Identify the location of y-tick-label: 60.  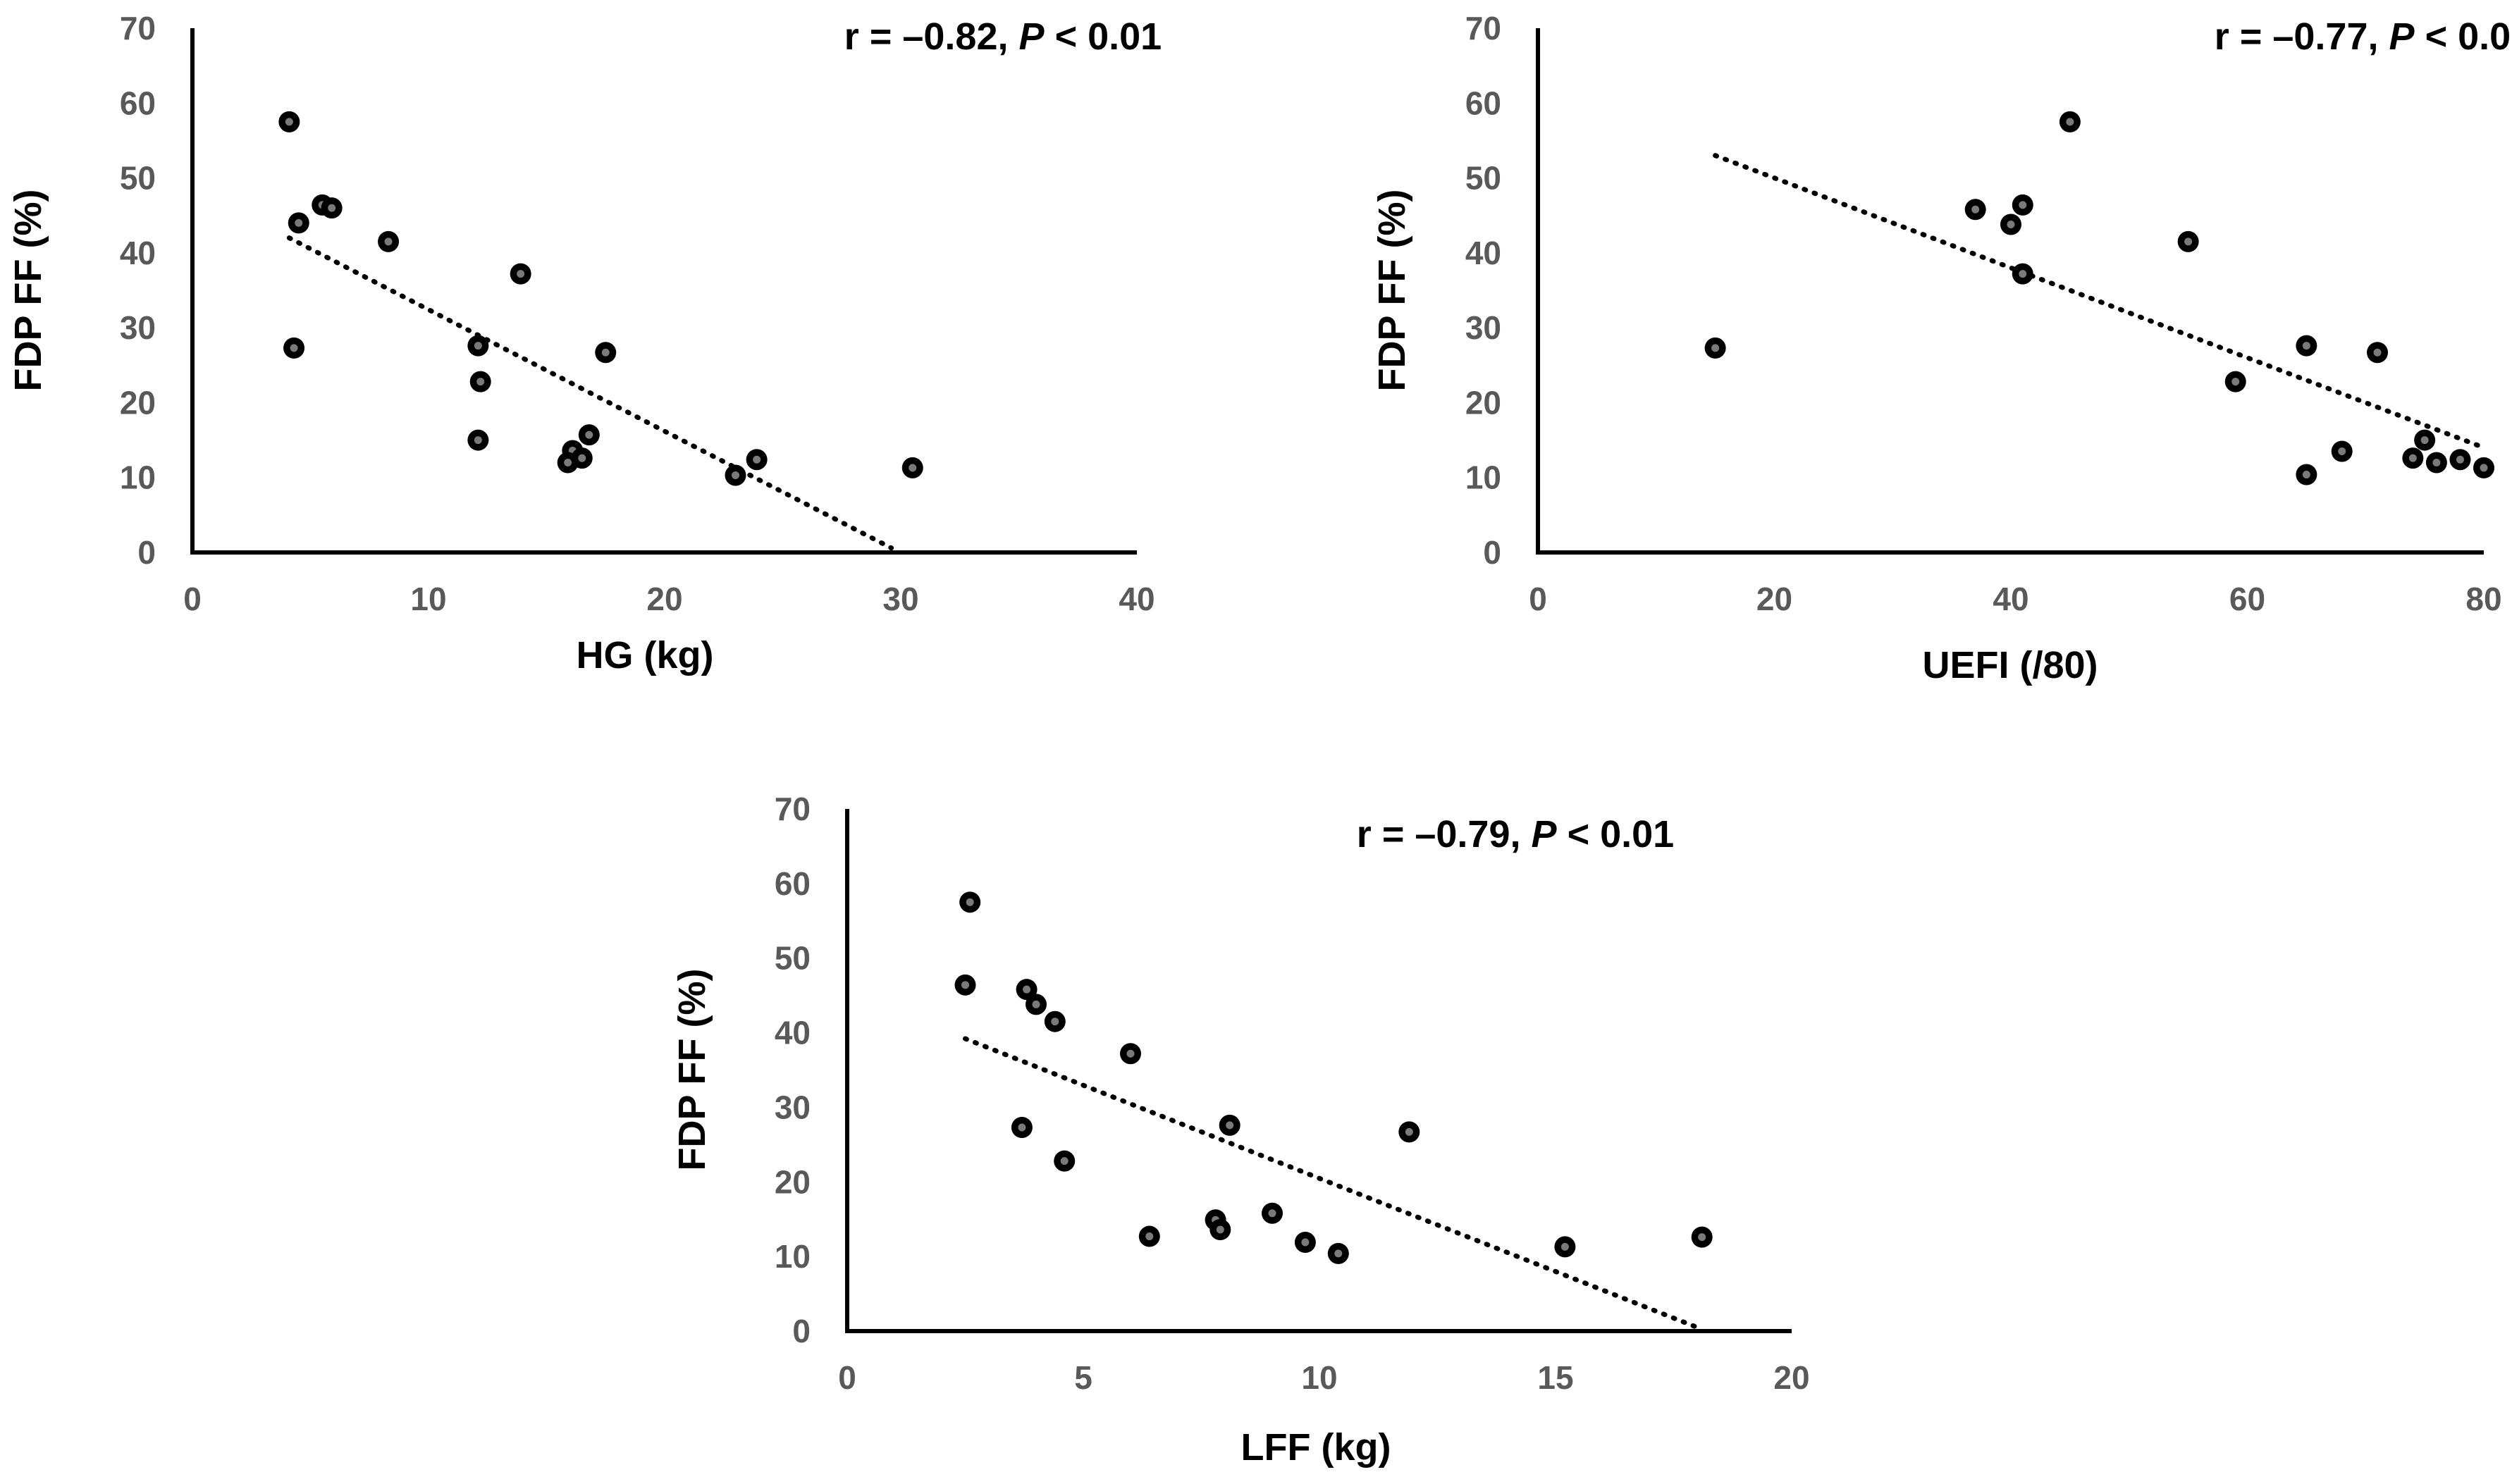
(138, 103).